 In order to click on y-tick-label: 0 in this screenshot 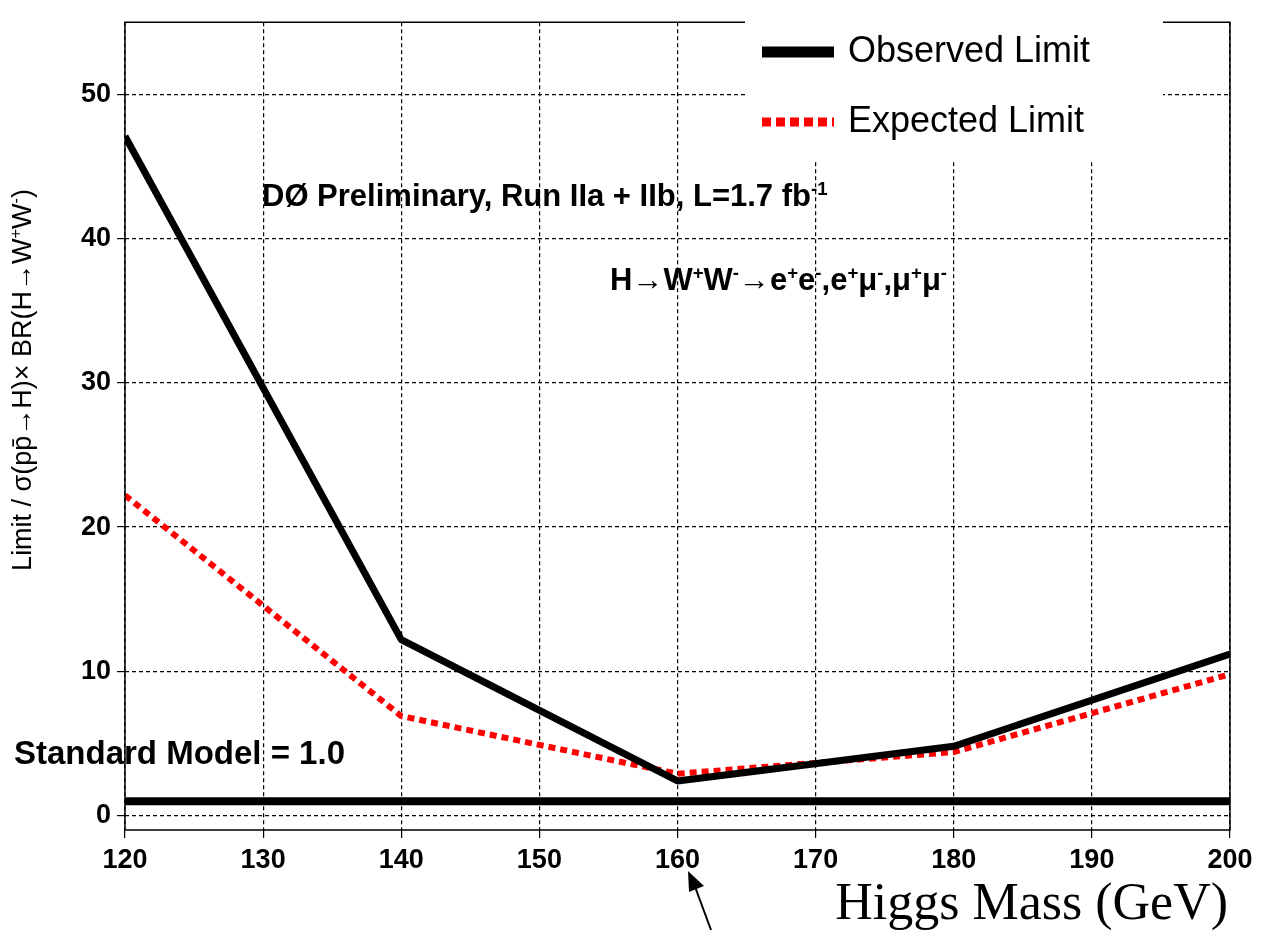, I will do `click(103, 814)`.